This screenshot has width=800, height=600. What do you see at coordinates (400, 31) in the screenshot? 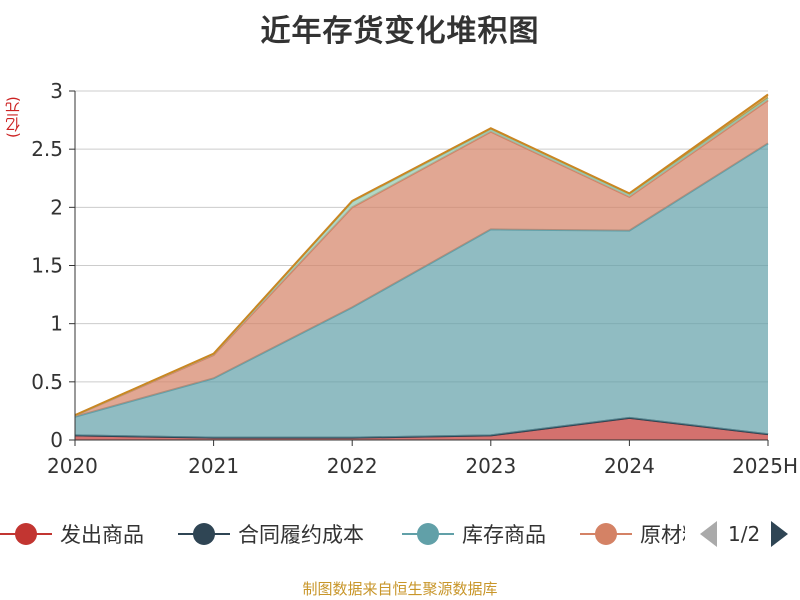
I see `chart-title: 近年存货变化堆积图` at bounding box center [400, 31].